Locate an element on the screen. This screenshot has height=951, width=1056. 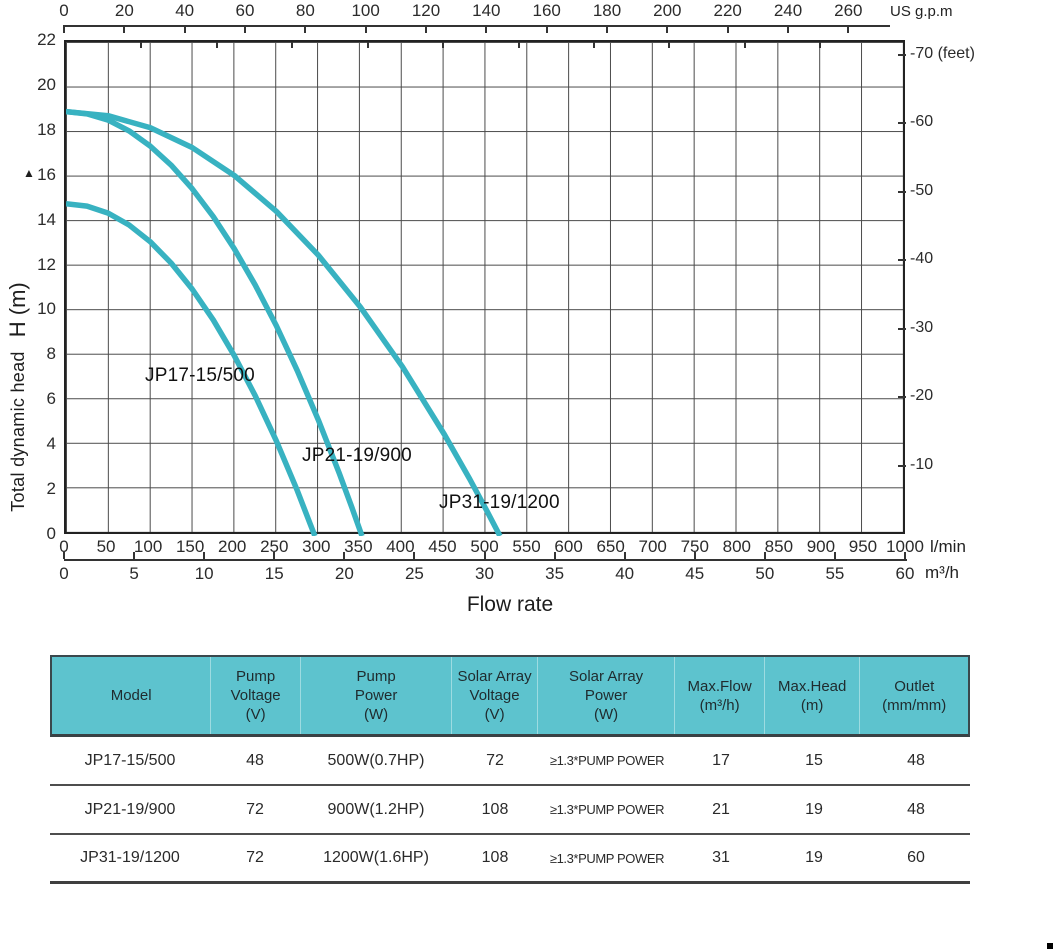
m3h-tick-label: 30 is located at coordinates (484, 573).